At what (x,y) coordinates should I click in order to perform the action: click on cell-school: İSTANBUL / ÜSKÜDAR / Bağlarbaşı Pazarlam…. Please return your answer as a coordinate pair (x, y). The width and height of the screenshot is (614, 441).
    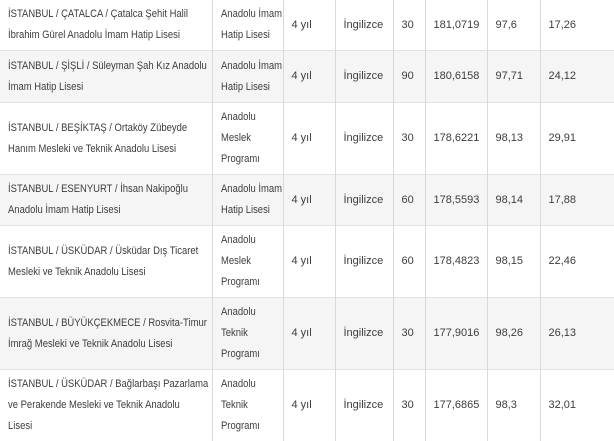
    Looking at the image, I should click on (106, 405).